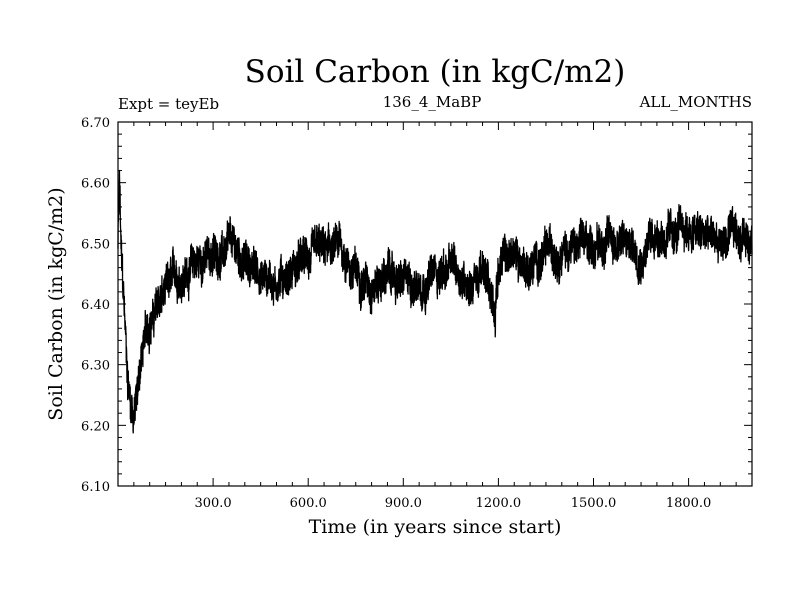  I want to click on y-tick-label: 6.70, so click(95, 123).